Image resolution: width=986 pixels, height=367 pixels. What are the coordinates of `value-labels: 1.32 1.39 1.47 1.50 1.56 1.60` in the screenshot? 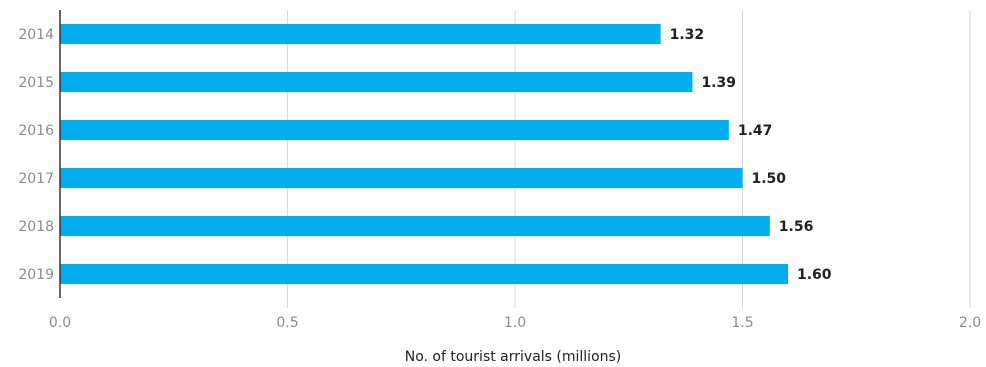 It's located at (751, 155).